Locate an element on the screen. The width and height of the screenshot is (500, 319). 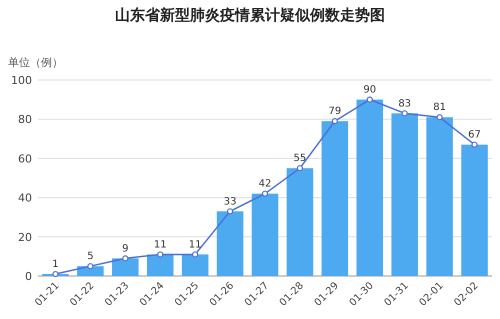
y-axis-title: 单位（例） is located at coordinates (35, 62).